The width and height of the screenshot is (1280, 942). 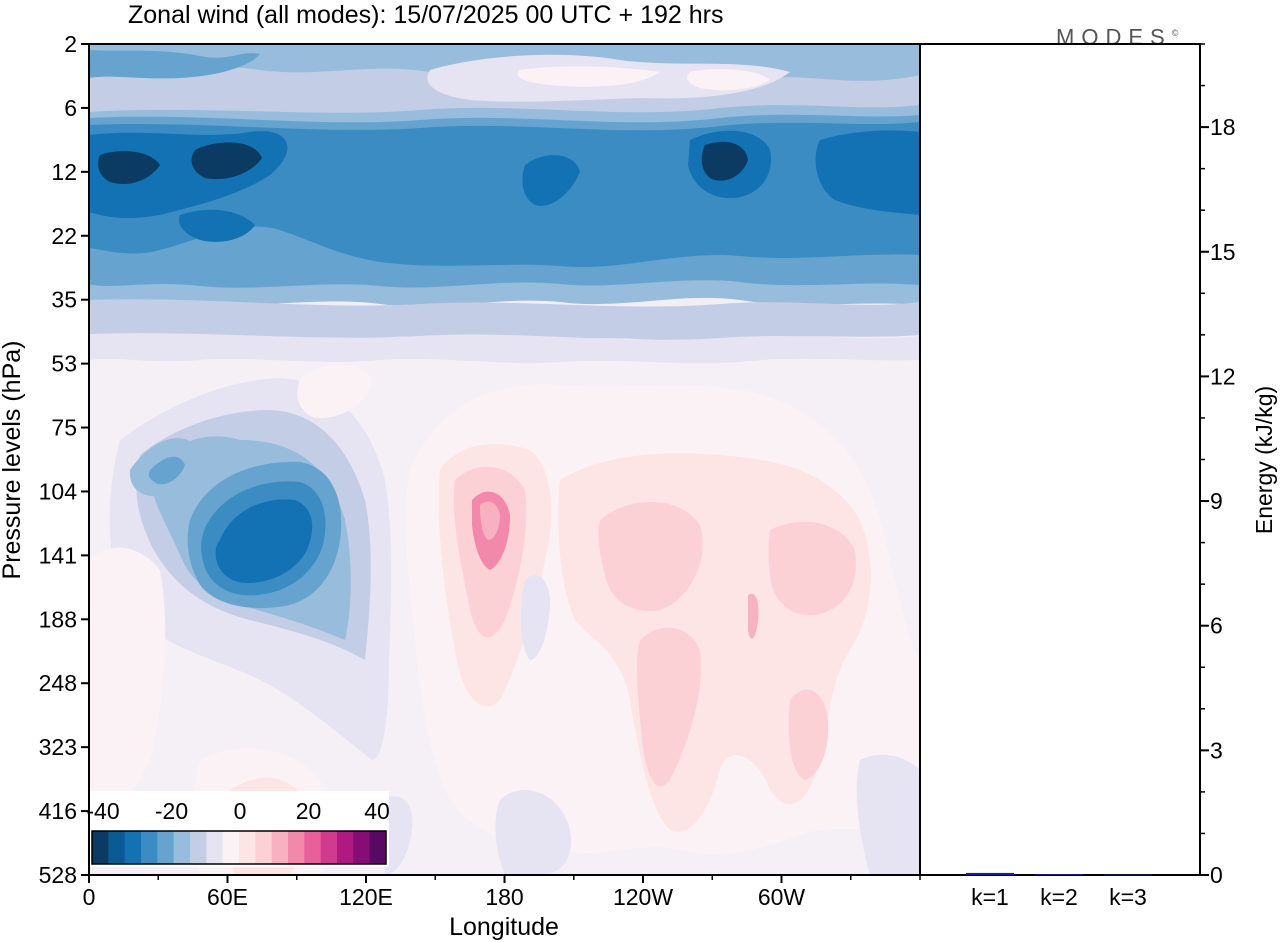 What do you see at coordinates (1216, 501) in the screenshot?
I see `energy-tick-label: 9` at bounding box center [1216, 501].